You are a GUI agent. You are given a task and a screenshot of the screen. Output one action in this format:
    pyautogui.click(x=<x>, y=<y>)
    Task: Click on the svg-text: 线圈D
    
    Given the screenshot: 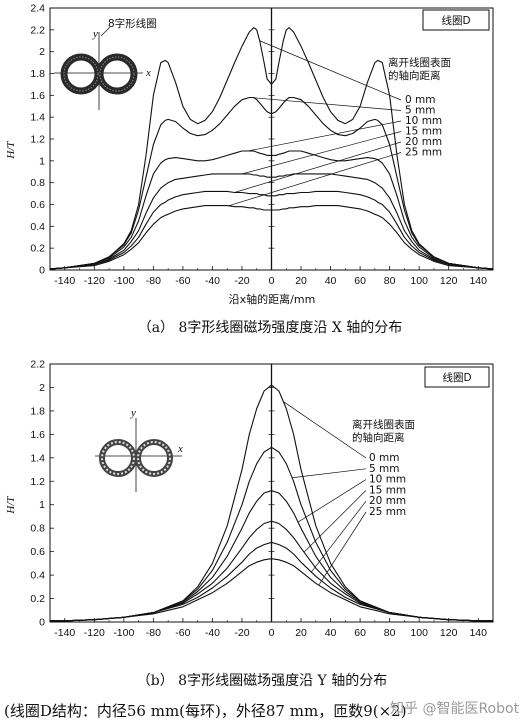 What is the action you would take?
    pyautogui.click(x=455, y=20)
    